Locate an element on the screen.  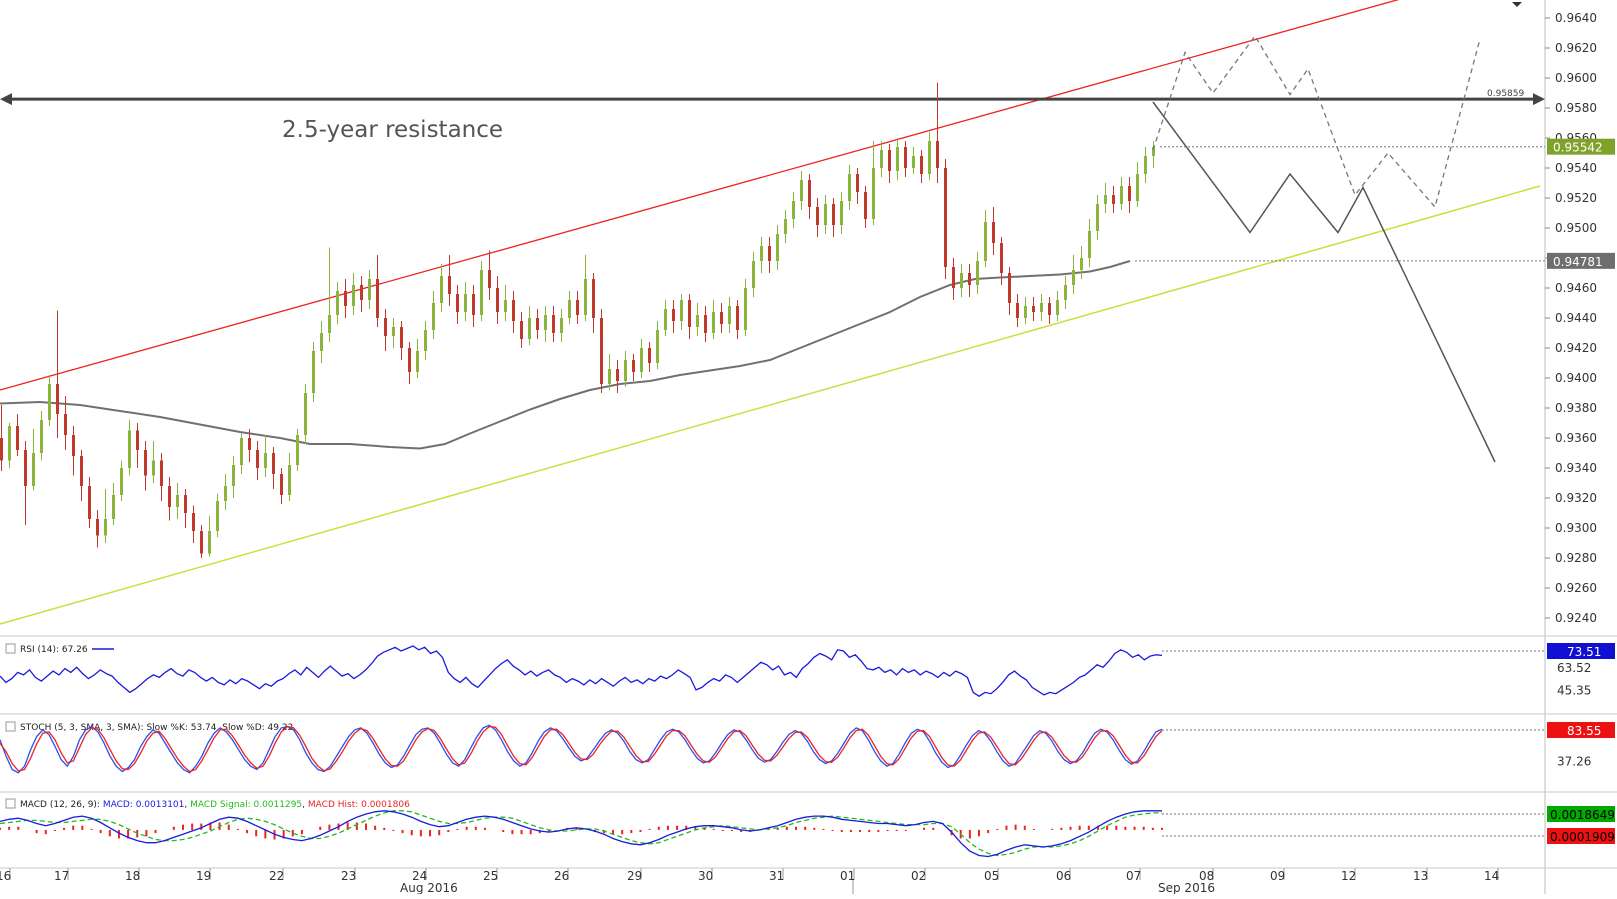
date-tick-label: 02 is located at coordinates (918, 876).